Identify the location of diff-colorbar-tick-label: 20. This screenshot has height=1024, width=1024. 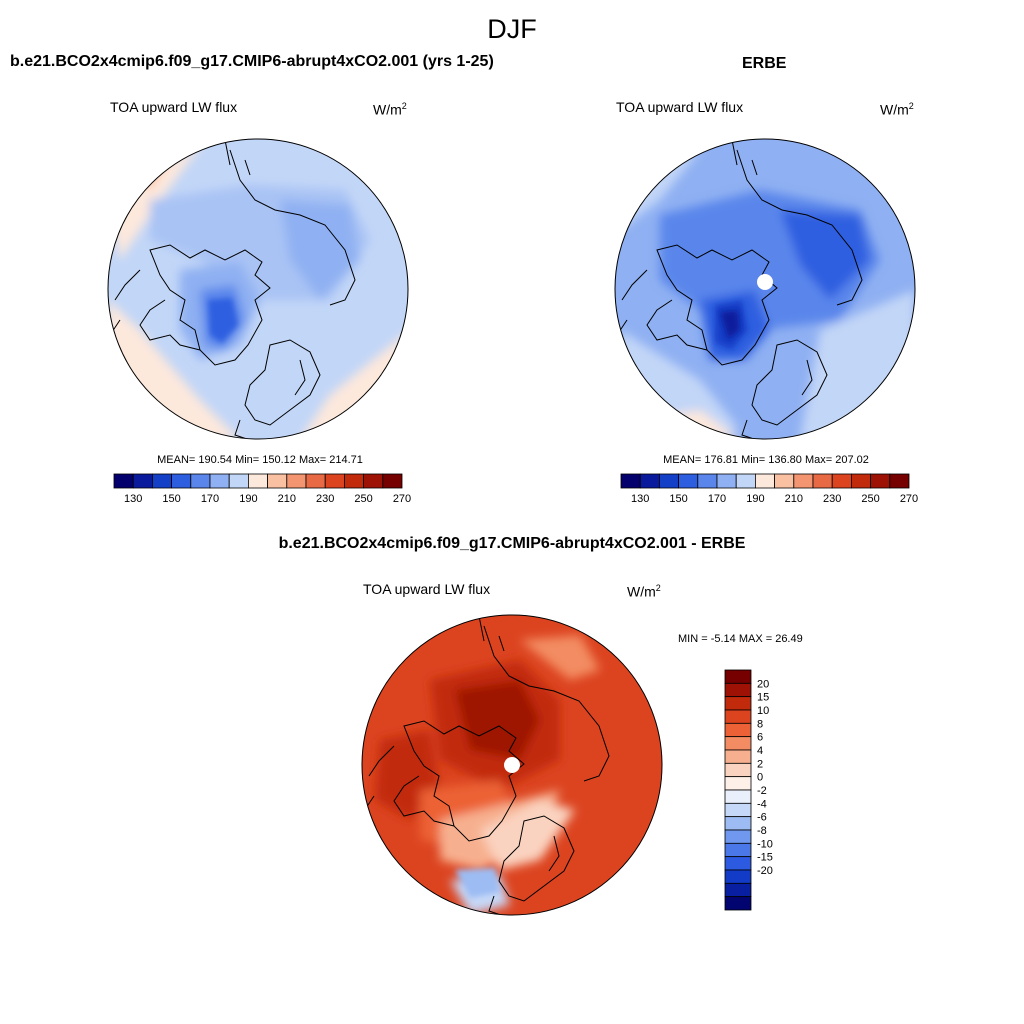
(763, 684).